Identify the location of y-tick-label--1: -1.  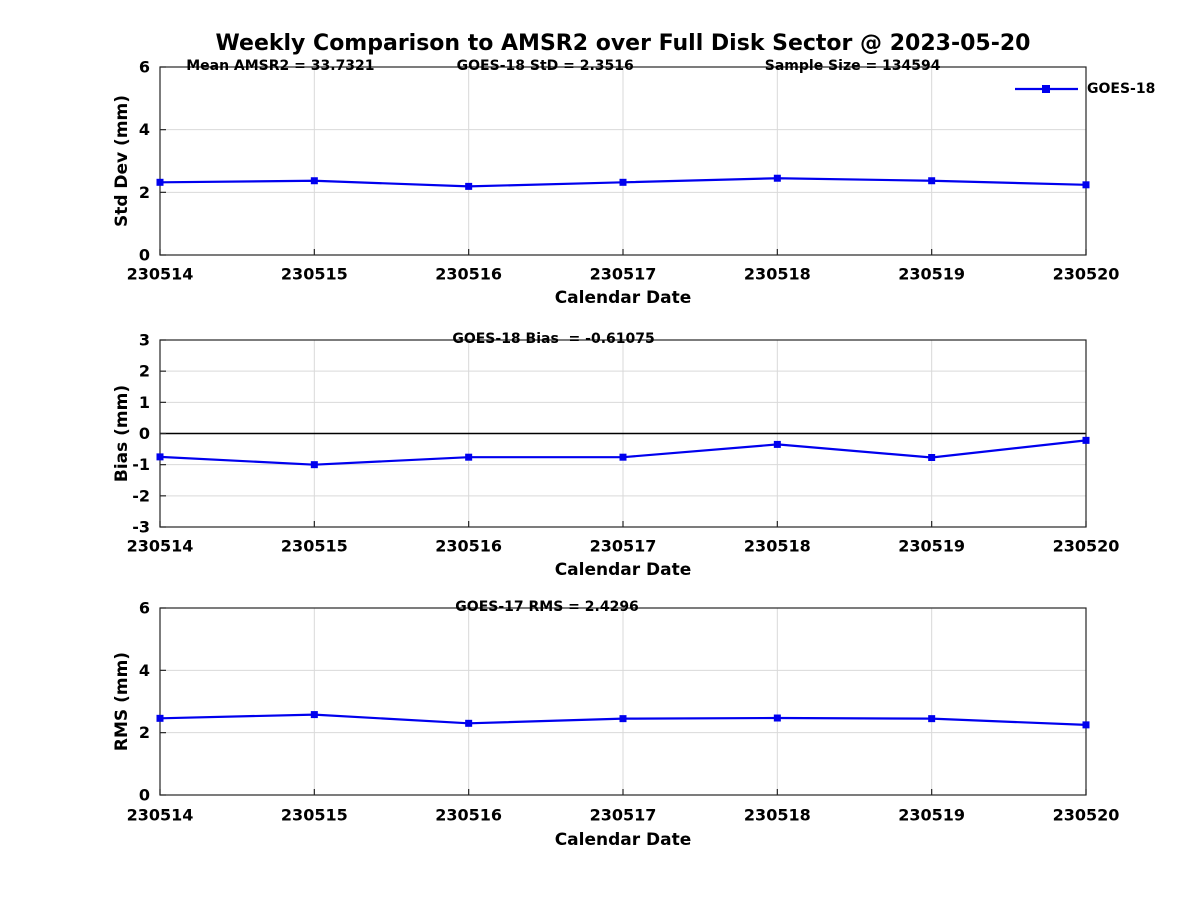
(141, 464).